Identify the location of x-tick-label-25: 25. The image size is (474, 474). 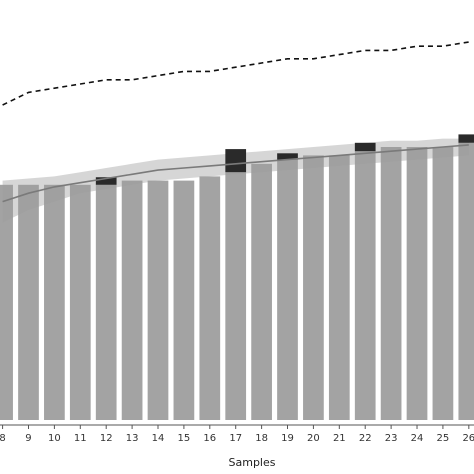
(443, 438).